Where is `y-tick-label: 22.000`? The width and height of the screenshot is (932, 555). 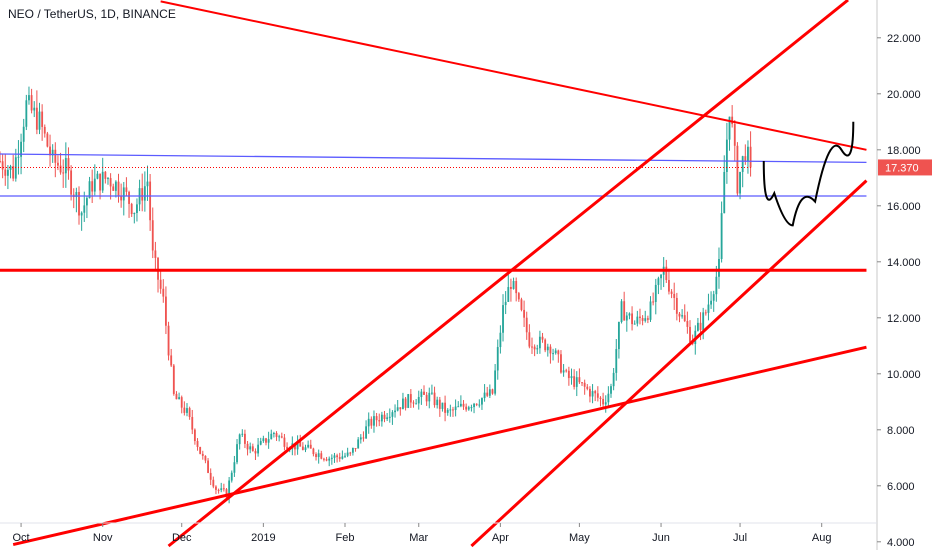 y-tick-label: 22.000 is located at coordinates (904, 39).